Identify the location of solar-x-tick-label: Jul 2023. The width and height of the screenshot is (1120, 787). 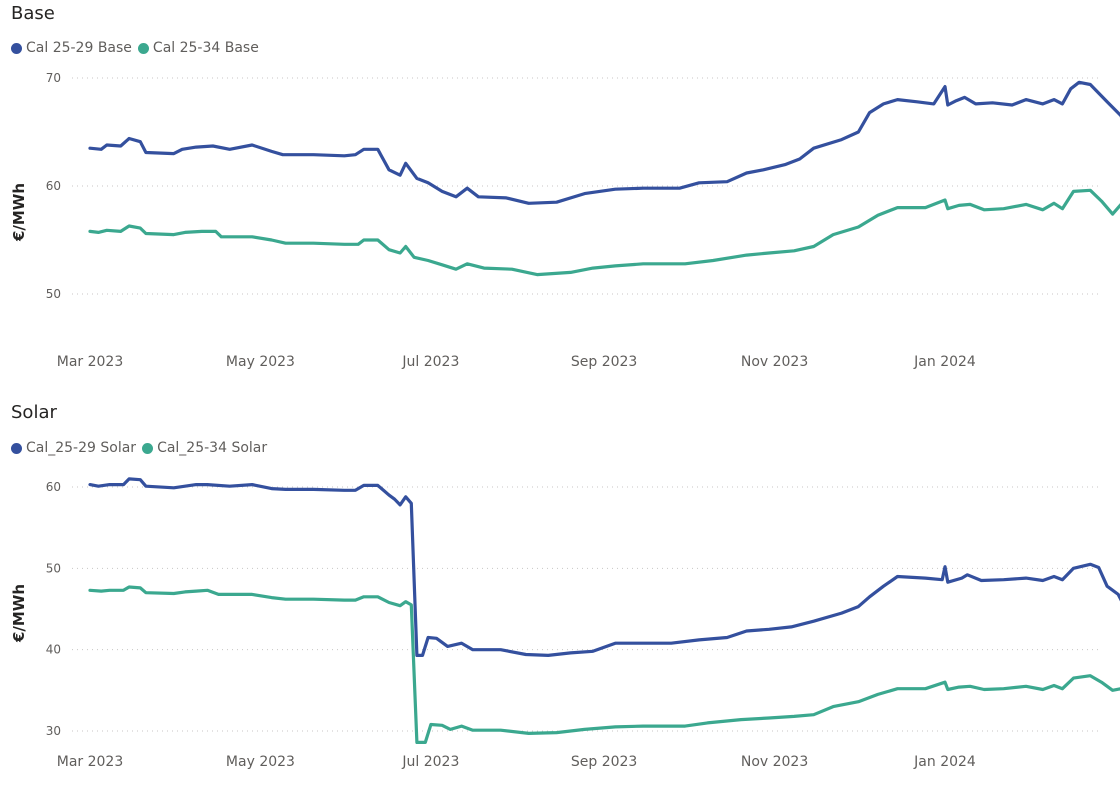
(430, 762).